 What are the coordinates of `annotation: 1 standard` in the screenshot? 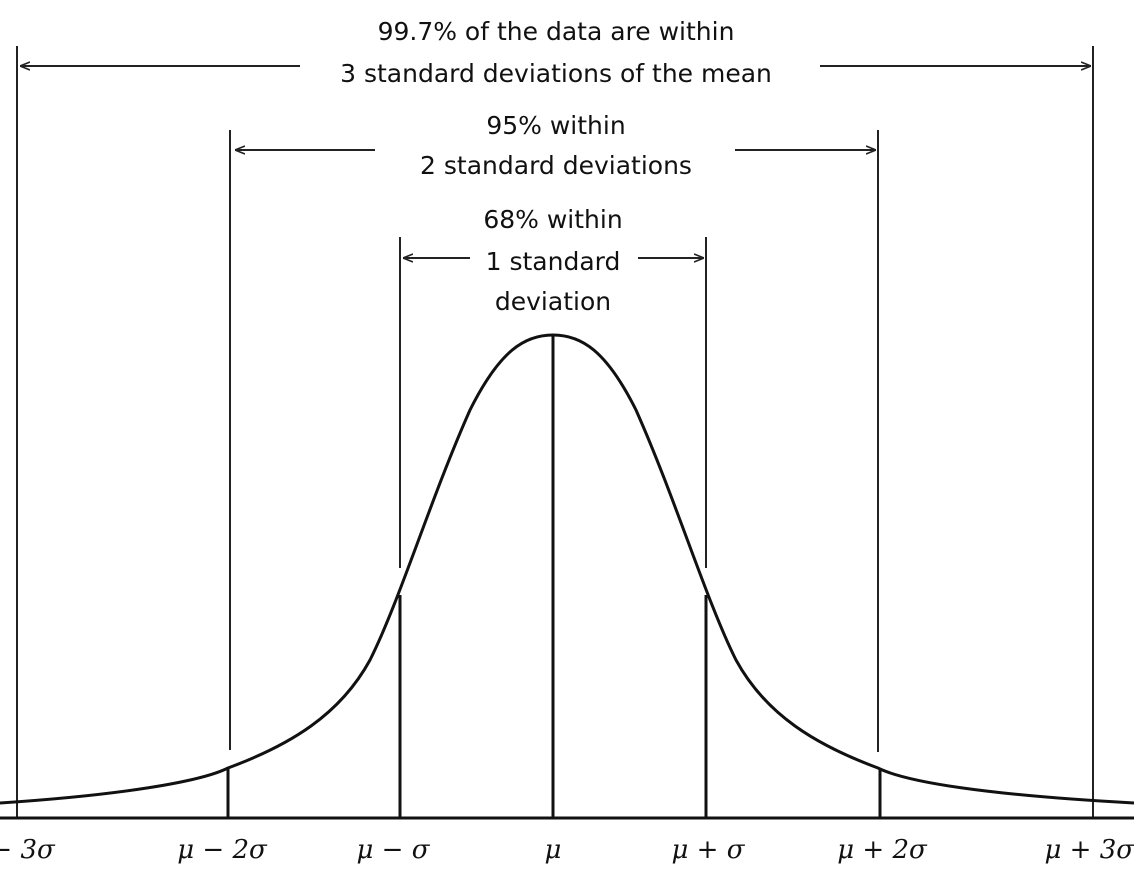 It's located at (553, 261).